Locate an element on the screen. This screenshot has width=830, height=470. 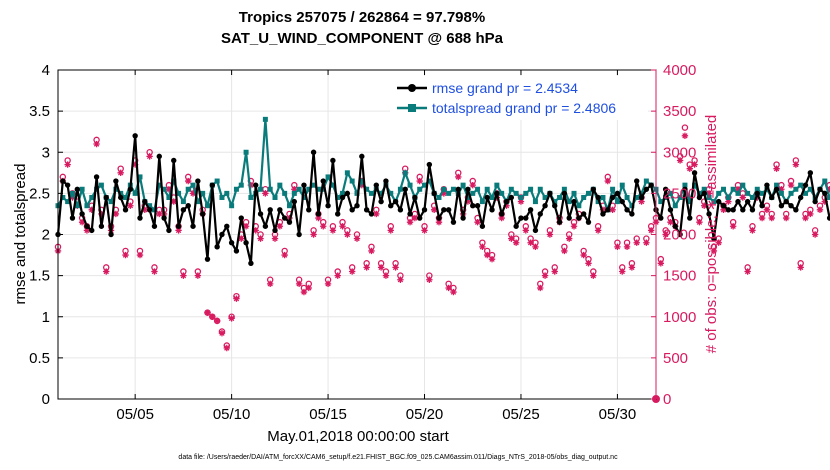
x-tick-label: 05/10 is located at coordinates (232, 414).